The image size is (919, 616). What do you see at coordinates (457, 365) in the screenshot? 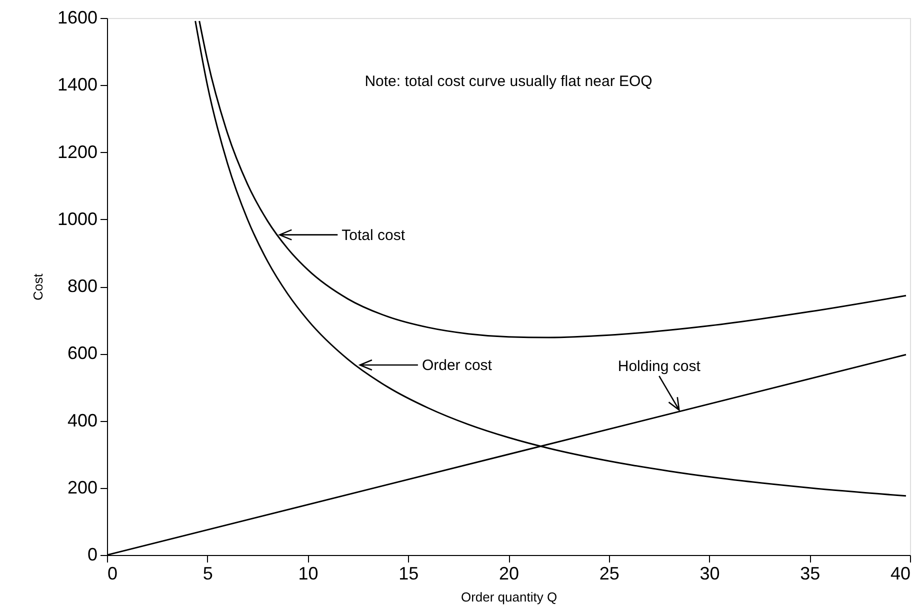
I see `annotation: Order cost` at bounding box center [457, 365].